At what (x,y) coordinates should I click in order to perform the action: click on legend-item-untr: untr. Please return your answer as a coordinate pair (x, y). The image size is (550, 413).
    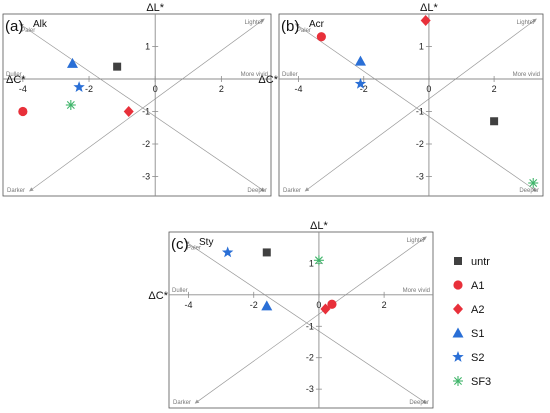
    Looking at the image, I should click on (472, 262).